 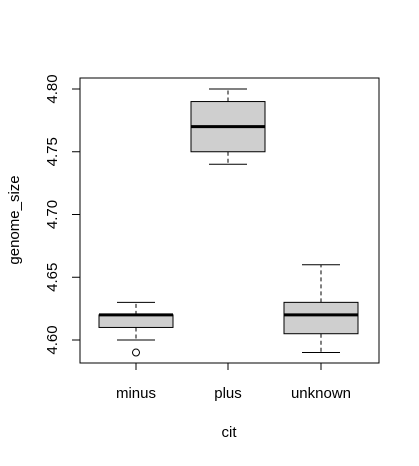 I want to click on y-tick-label: 4.60, so click(x=52, y=339).